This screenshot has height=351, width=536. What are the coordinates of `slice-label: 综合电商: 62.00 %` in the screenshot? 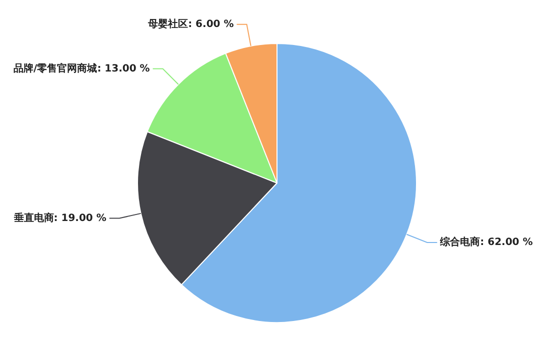 It's located at (486, 242).